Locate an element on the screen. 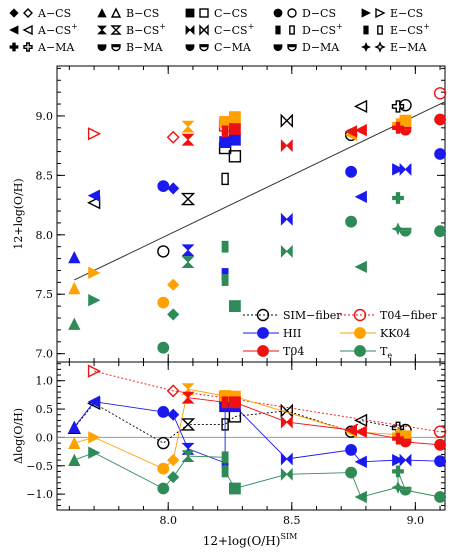 The width and height of the screenshot is (463, 556). legend-entry: C−CS+ is located at coordinates (219, 29).